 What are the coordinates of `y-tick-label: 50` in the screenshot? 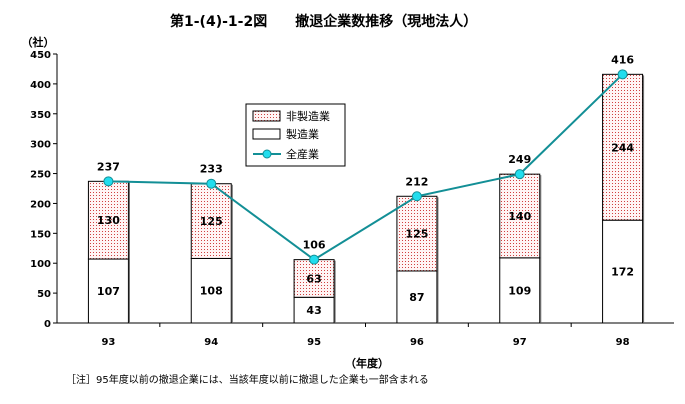 It's located at (44, 294).